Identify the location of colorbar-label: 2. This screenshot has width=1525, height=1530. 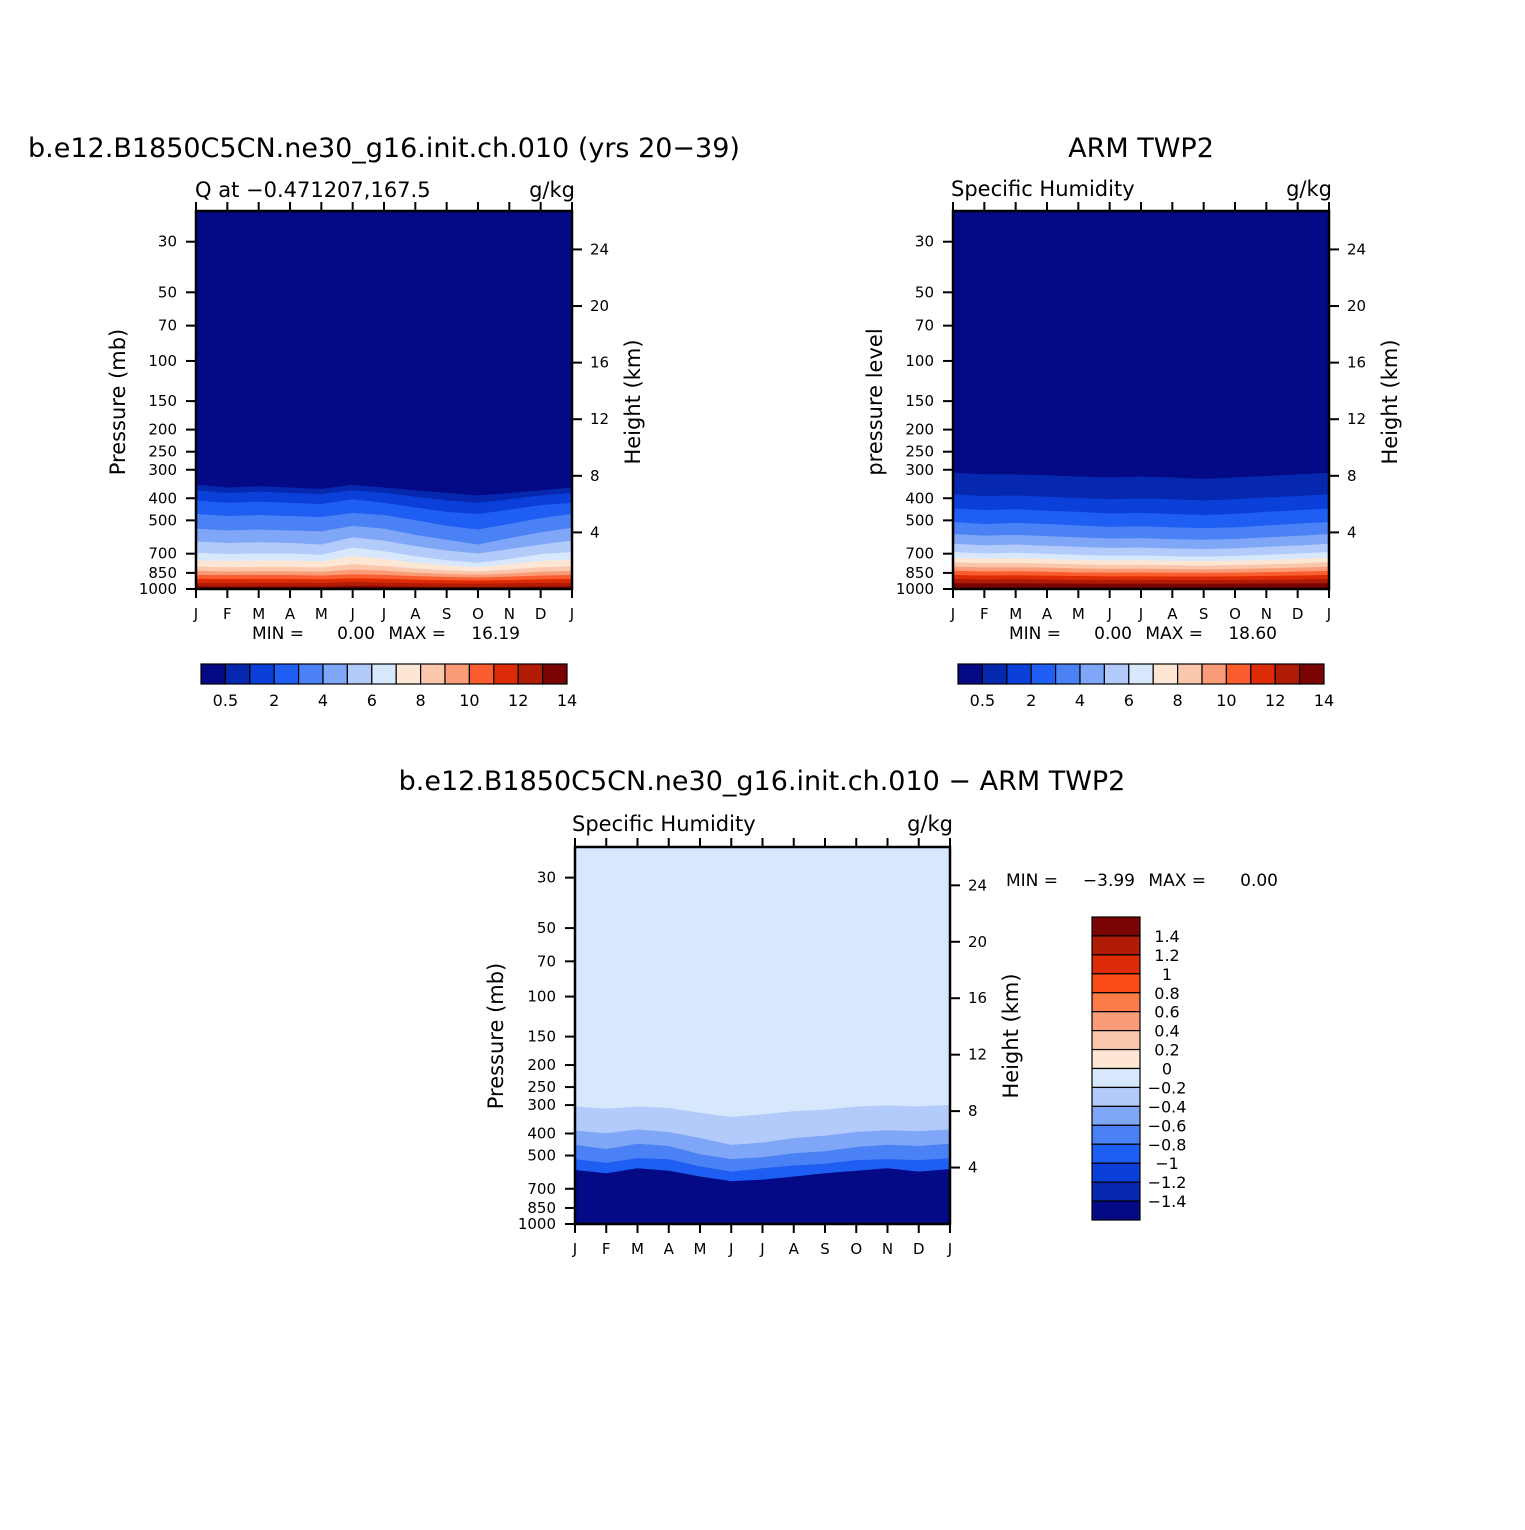
(1031, 700).